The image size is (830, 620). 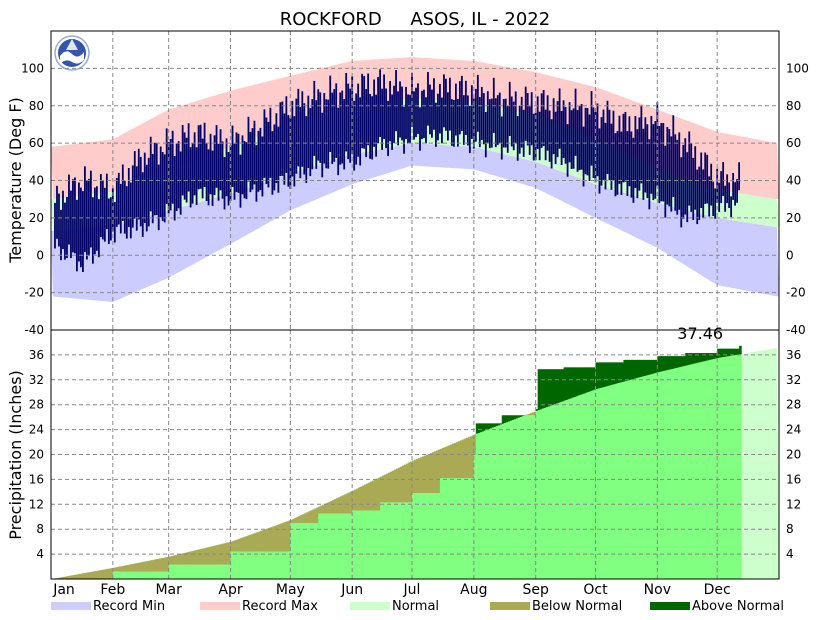 I want to click on temperature-tick-label-left: -40, so click(x=34, y=330).